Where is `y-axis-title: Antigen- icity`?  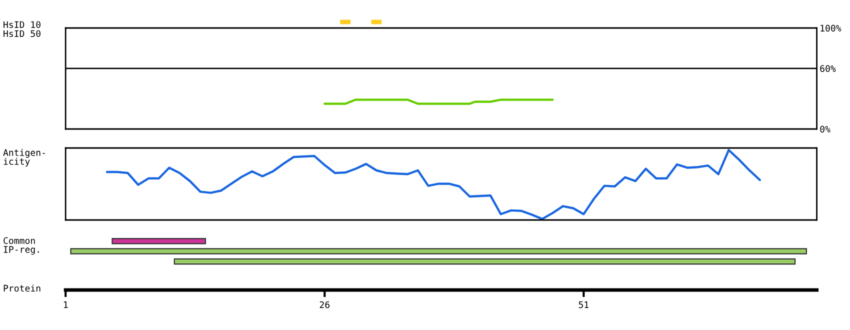
y-axis-title: Antigen- icity is located at coordinates (24, 158).